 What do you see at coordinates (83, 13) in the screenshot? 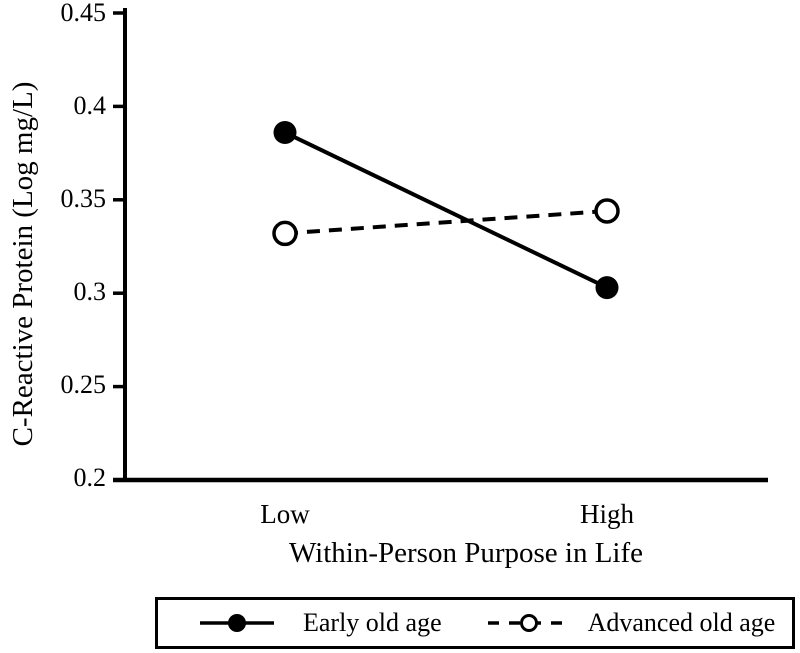
I see `y-tick-label: 0.45` at bounding box center [83, 13].